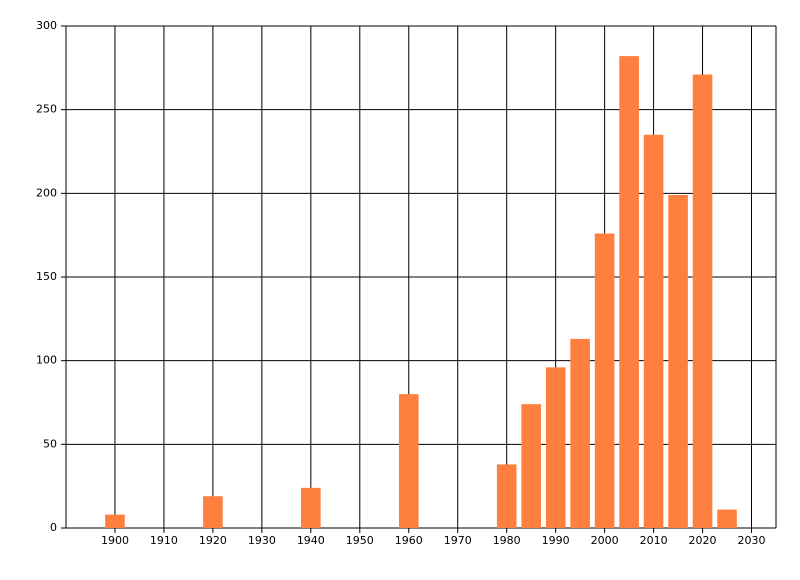 This screenshot has width=800, height=580. I want to click on y-tick-label: 0, so click(53, 527).